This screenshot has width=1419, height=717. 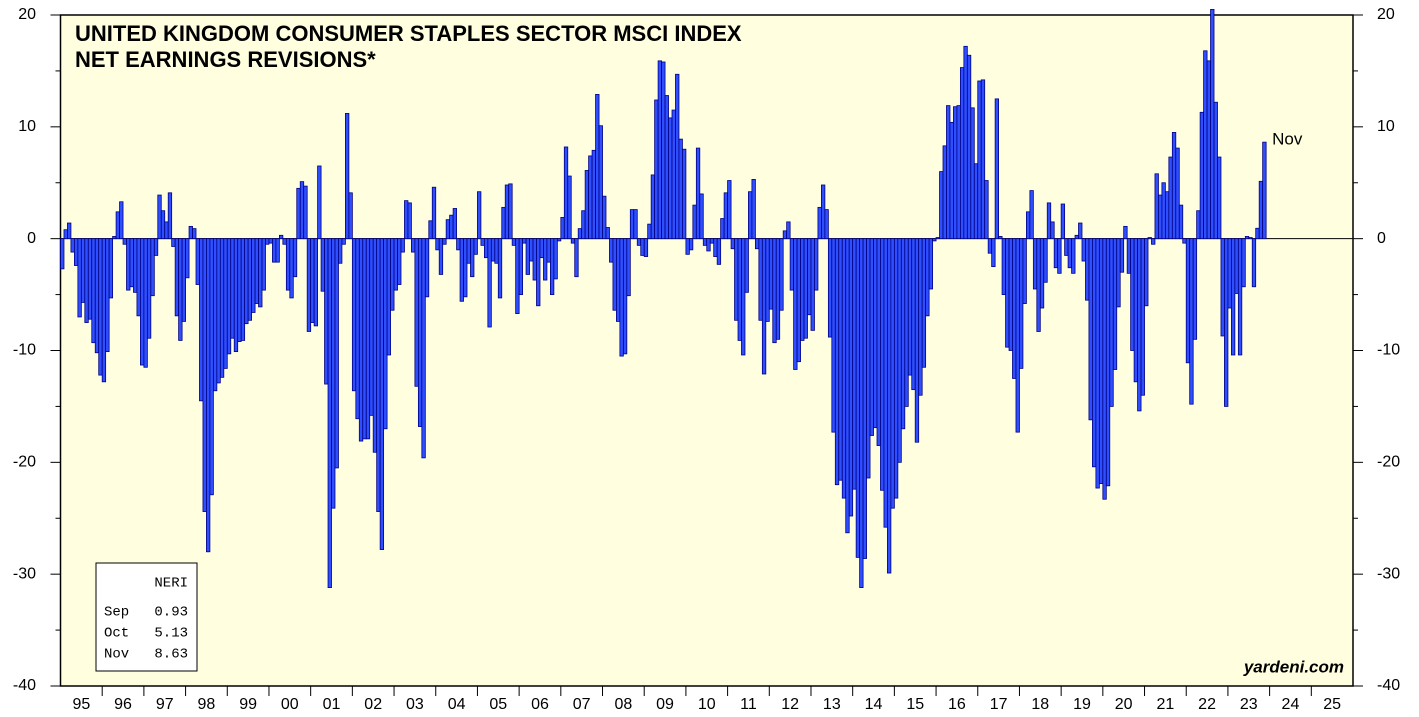 I want to click on legend-value: 8.63, so click(x=171, y=655).